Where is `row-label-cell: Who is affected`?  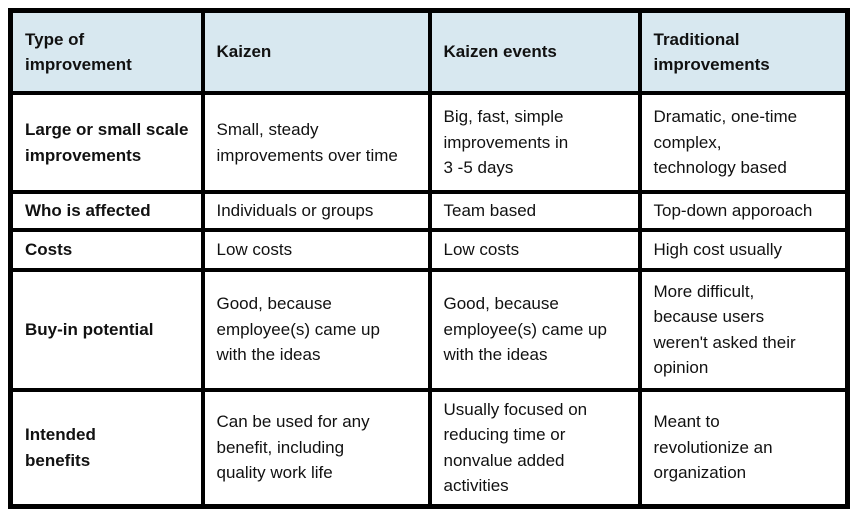
row-label-cell: Who is affected is located at coordinates (106, 211).